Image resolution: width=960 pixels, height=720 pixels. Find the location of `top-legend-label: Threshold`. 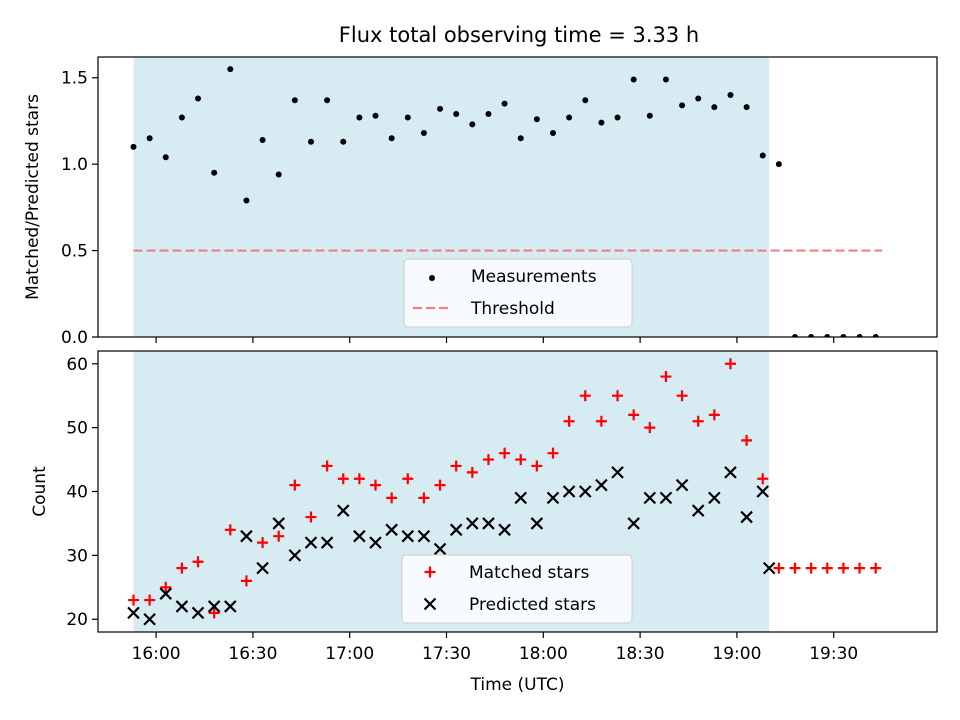

top-legend-label: Threshold is located at coordinates (512, 309).